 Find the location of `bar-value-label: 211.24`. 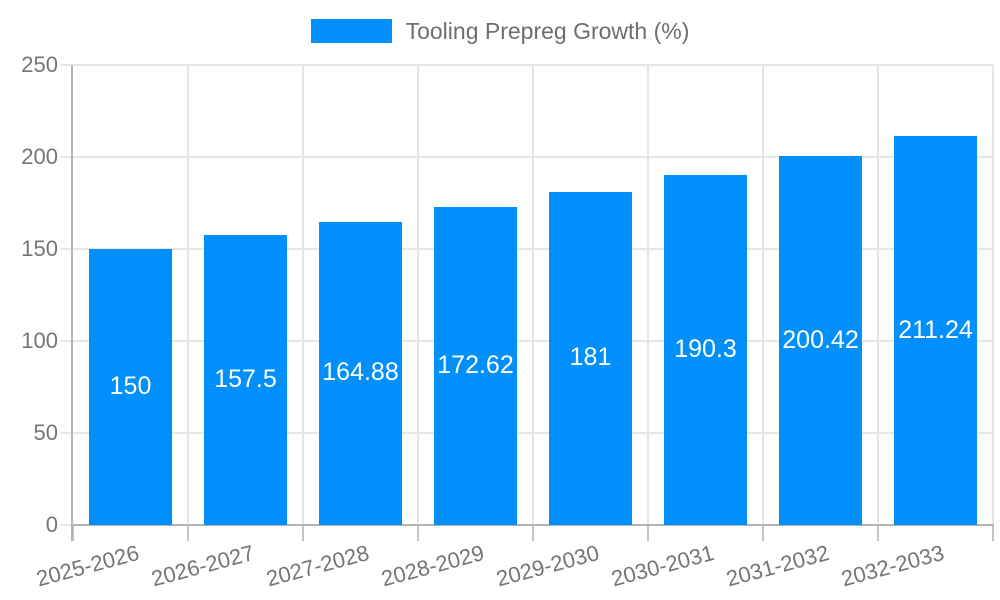

bar-value-label: 211.24 is located at coordinates (935, 330).